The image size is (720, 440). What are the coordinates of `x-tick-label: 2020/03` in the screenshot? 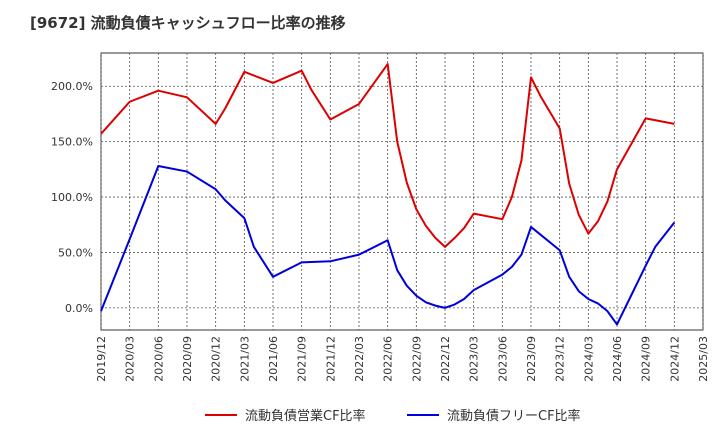 It's located at (130, 359).